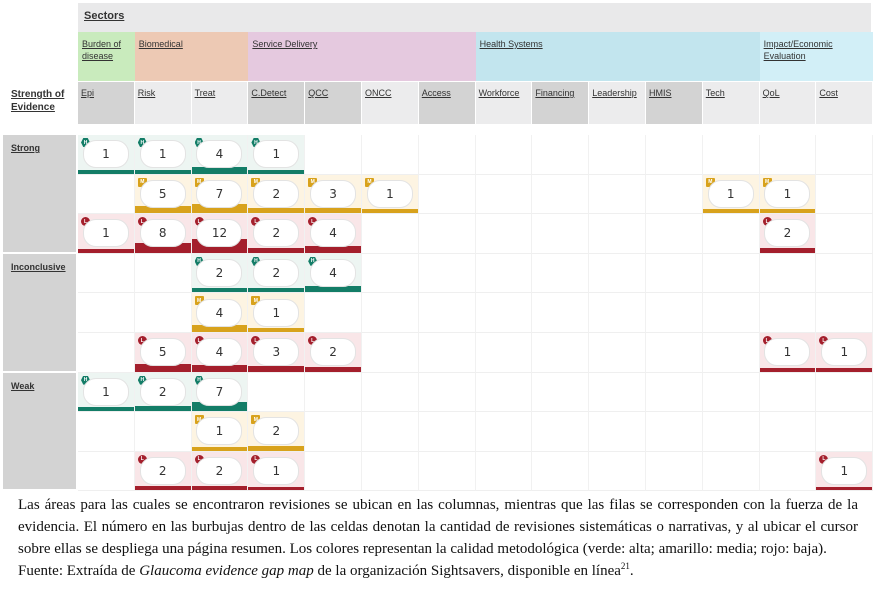  I want to click on sector-header-health-systems: Health Systems, so click(617, 56).